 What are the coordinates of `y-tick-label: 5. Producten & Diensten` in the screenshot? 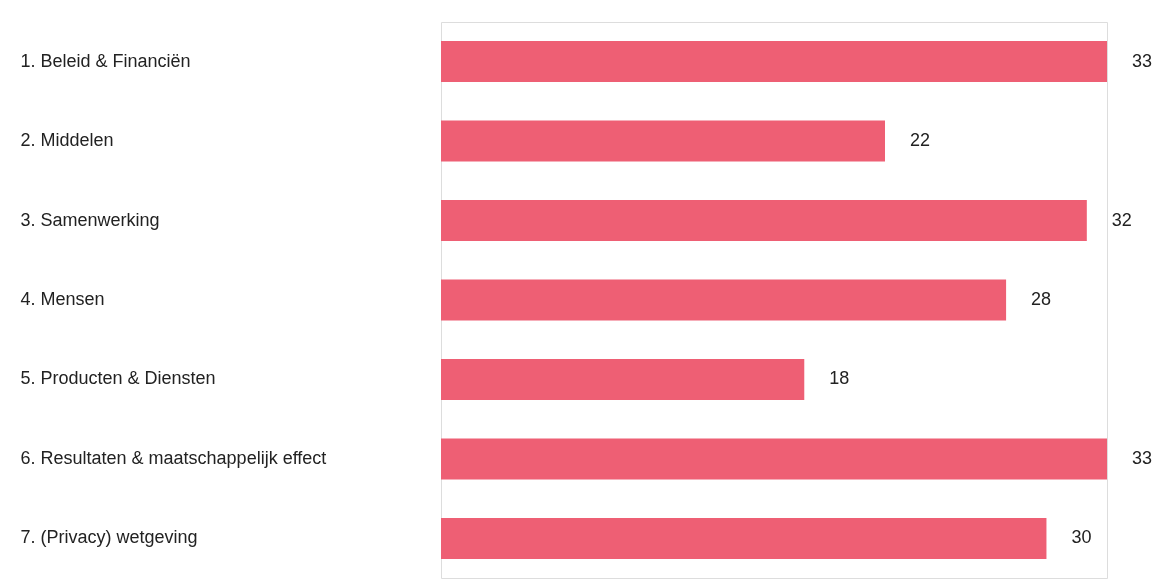 It's located at (118, 378).